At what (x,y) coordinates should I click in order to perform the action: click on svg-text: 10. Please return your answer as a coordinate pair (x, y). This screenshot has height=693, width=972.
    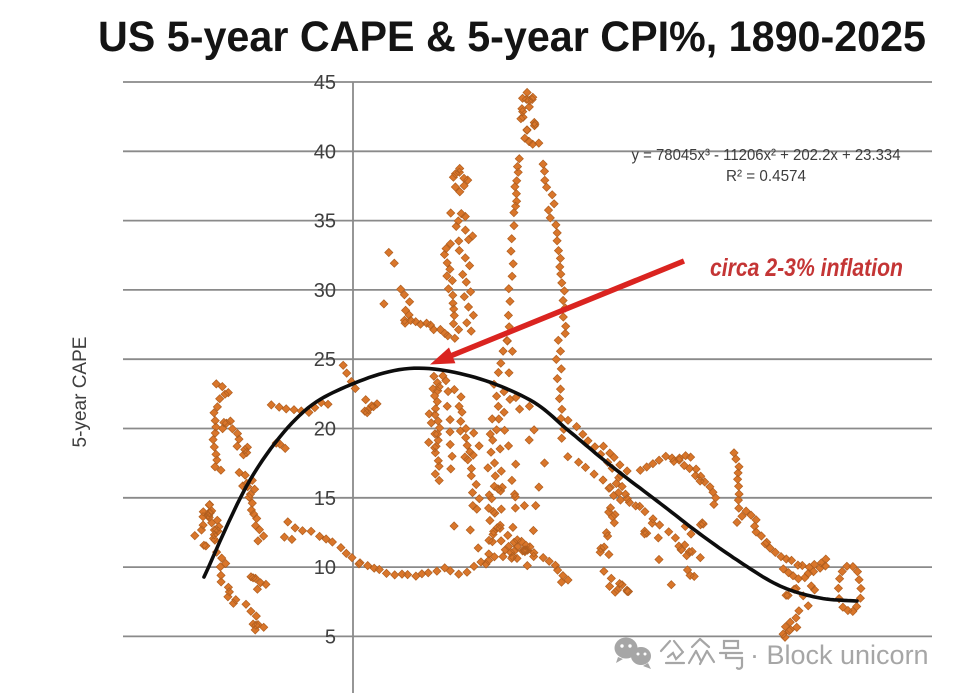
    Looking at the image, I should click on (325, 568).